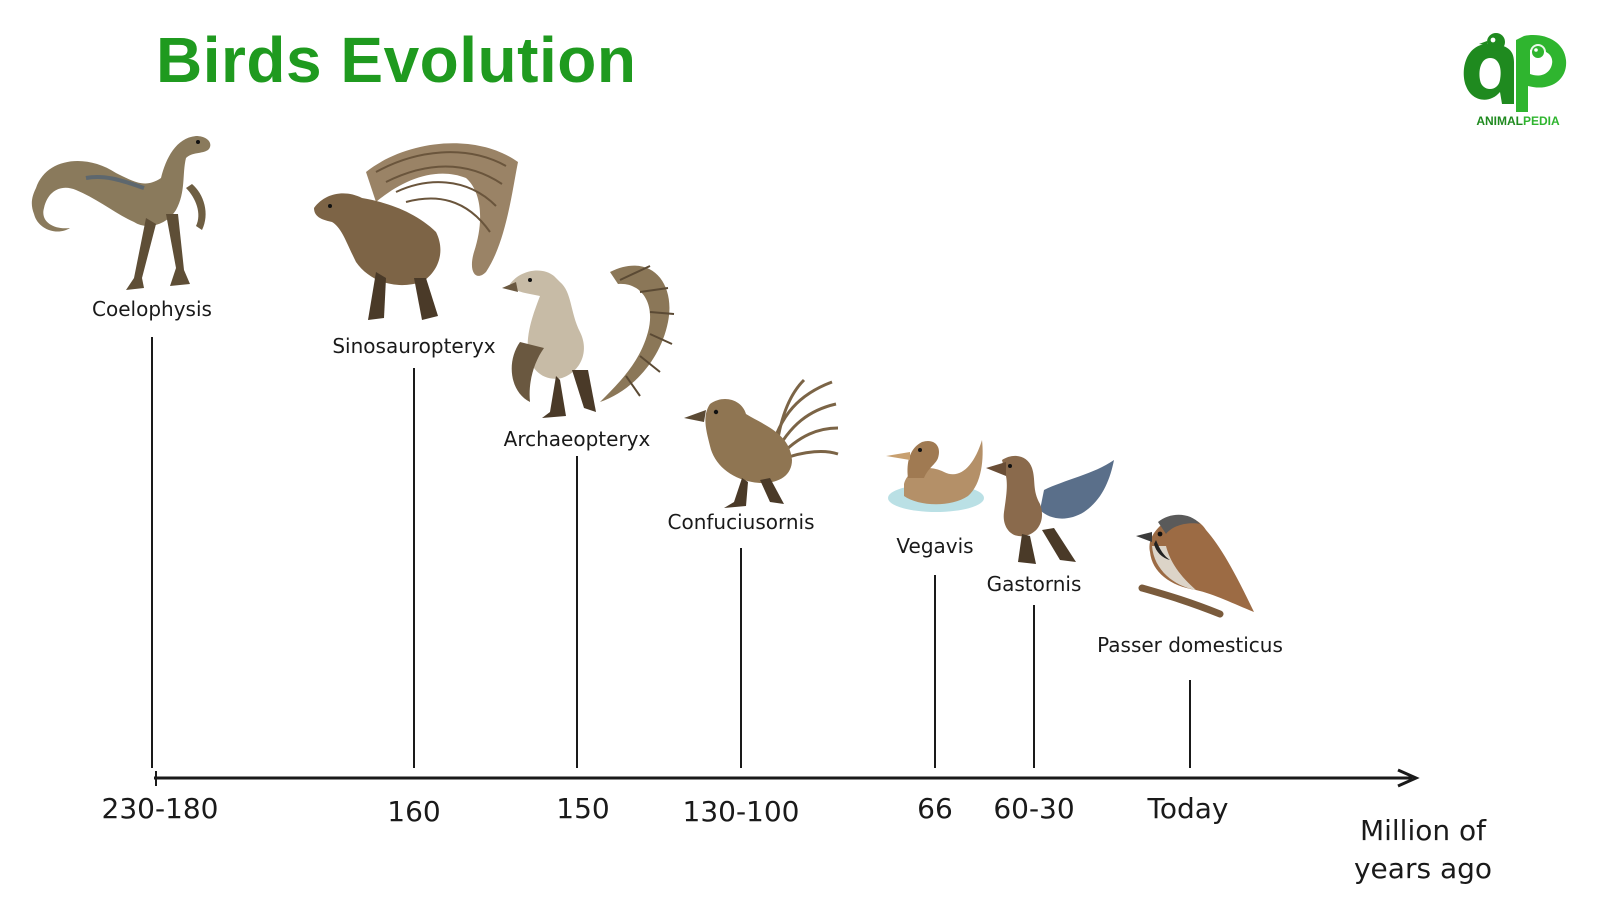 Image resolution: width=1600 pixels, height=900 pixels. I want to click on species-label: Vegavis, so click(935, 546).